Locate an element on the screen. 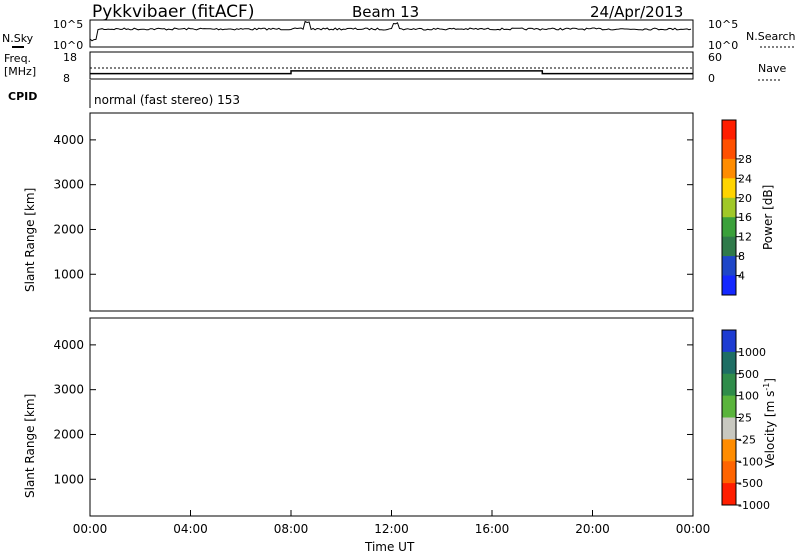 This screenshot has width=800, height=558. station-title: Pykkvibaer (fitACF) is located at coordinates (173, 12).